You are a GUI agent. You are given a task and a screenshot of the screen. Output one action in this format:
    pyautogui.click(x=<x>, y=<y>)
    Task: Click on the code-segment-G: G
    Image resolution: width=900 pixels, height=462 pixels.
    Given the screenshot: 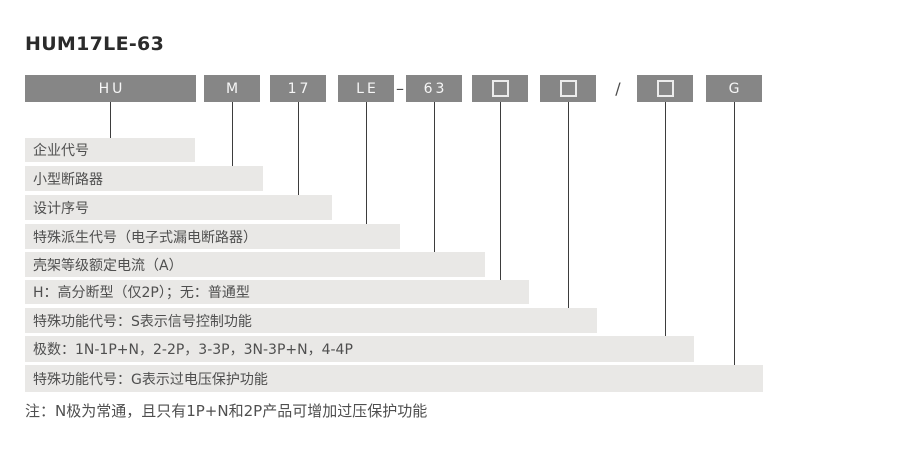 What is the action you would take?
    pyautogui.click(x=734, y=88)
    